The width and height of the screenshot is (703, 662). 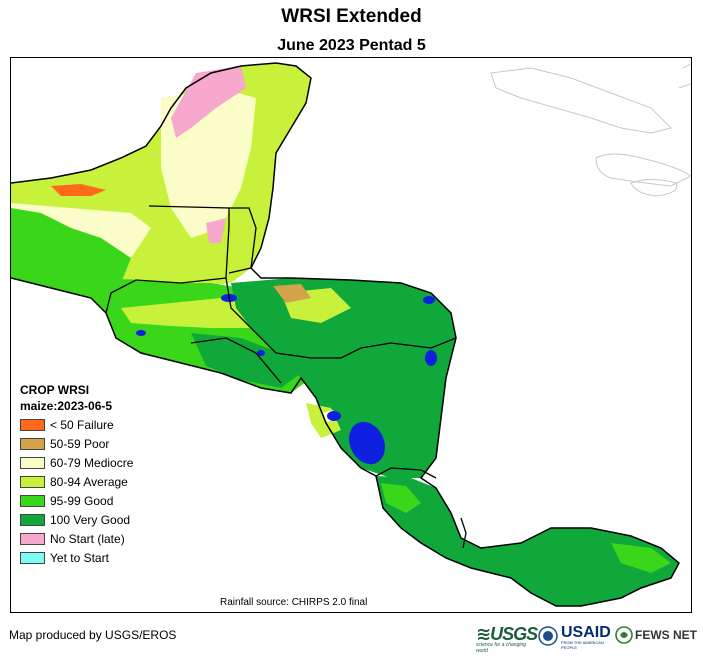 What do you see at coordinates (55, 390) in the screenshot?
I see `legend-title: CROP WRSI` at bounding box center [55, 390].